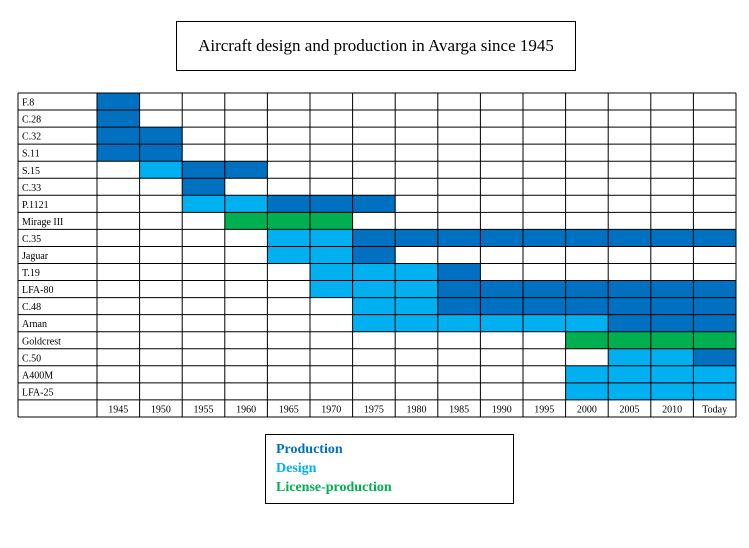 The width and height of the screenshot is (749, 548). I want to click on cell-f-8-1970, so click(331, 102).